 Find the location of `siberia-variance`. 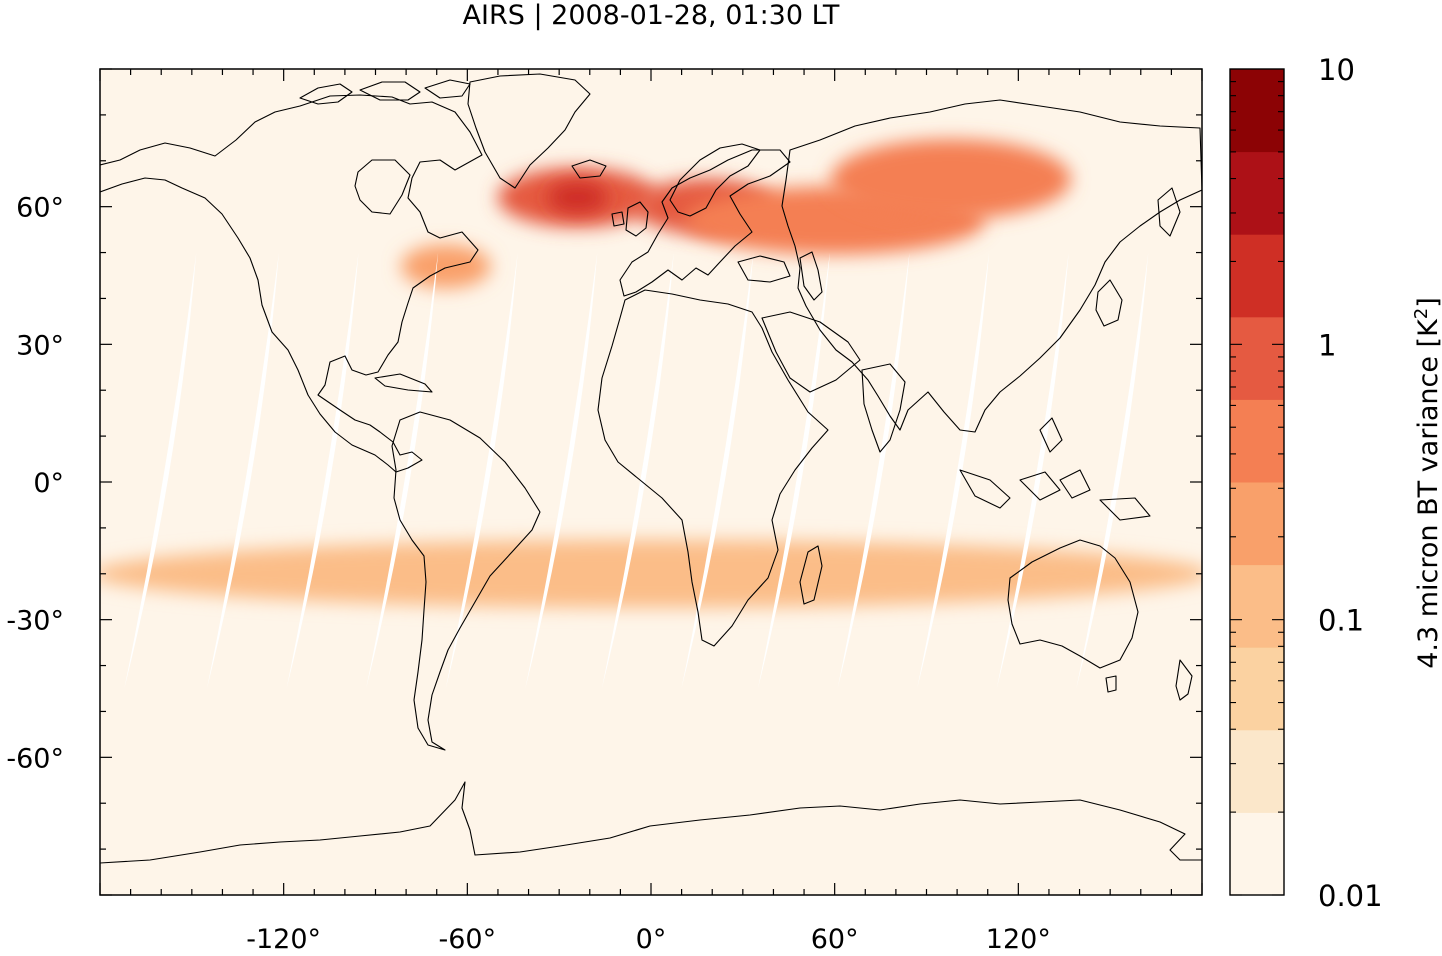

siberia-variance is located at coordinates (950, 179).